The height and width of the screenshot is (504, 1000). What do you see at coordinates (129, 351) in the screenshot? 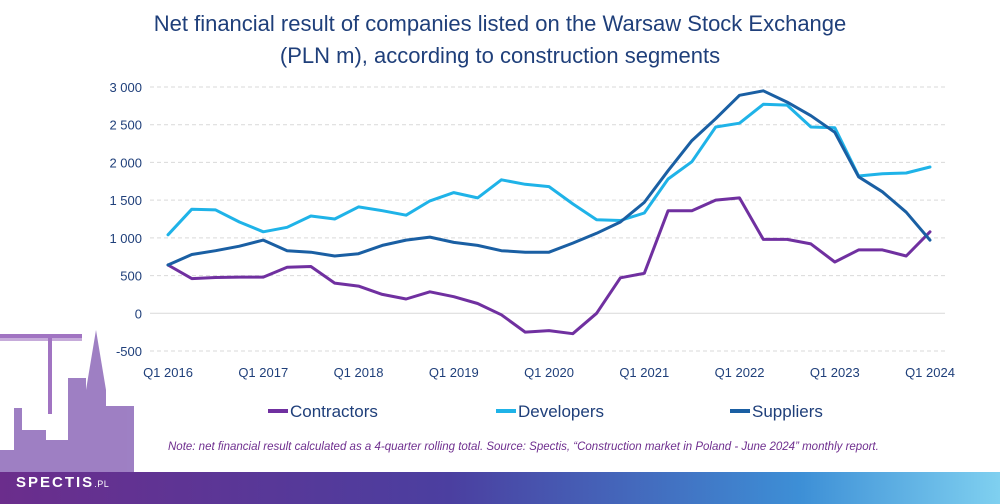
I see `y-tick-label: -500` at bounding box center [129, 351].